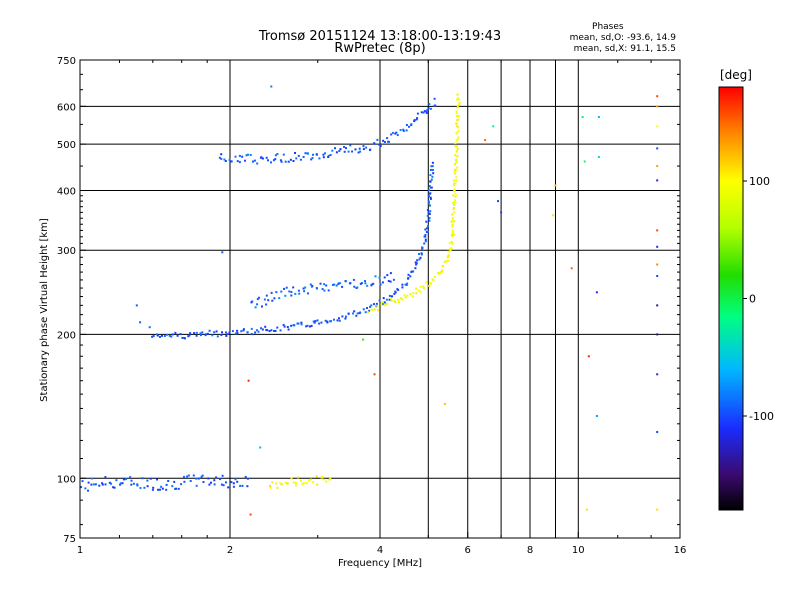 This screenshot has width=800, height=600. What do you see at coordinates (680, 550) in the screenshot?
I see `x-tick-label: 16` at bounding box center [680, 550].